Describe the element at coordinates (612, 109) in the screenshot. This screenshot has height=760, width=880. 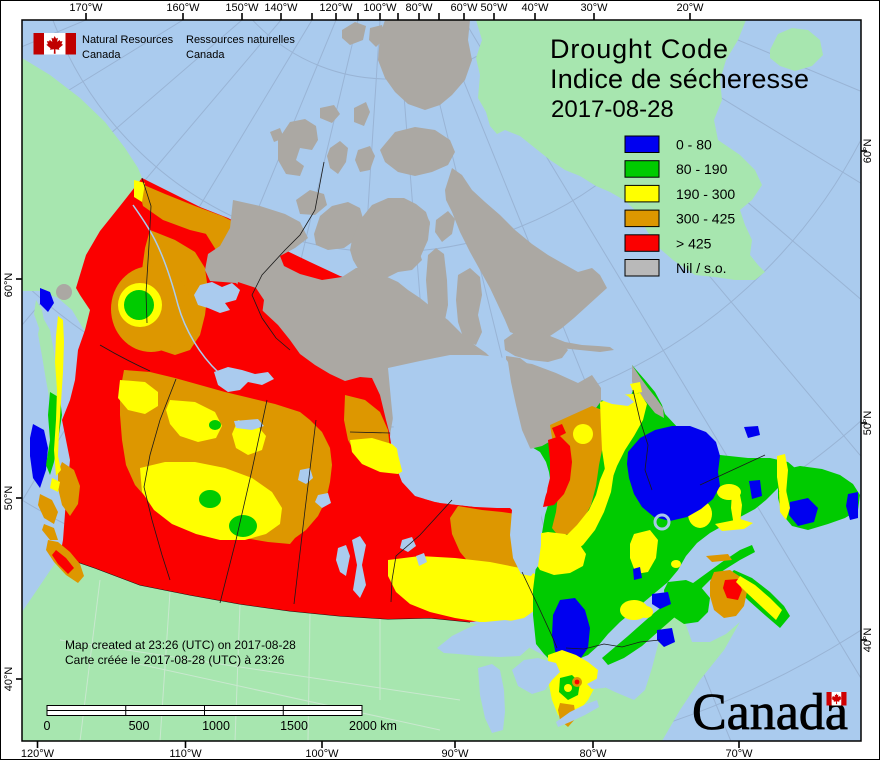
I see `svg-text: 2017-08-28` at that location.